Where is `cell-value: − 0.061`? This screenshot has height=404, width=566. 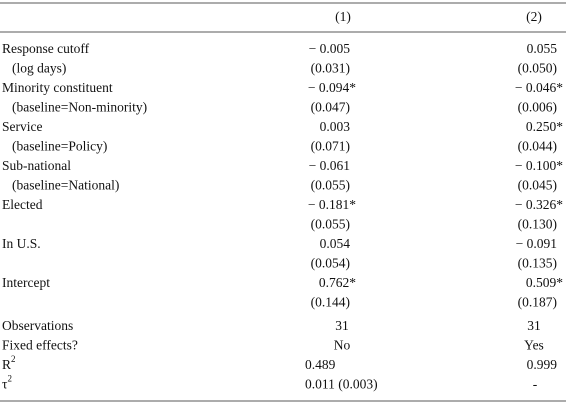
cell-value: − 0.061 is located at coordinates (329, 165).